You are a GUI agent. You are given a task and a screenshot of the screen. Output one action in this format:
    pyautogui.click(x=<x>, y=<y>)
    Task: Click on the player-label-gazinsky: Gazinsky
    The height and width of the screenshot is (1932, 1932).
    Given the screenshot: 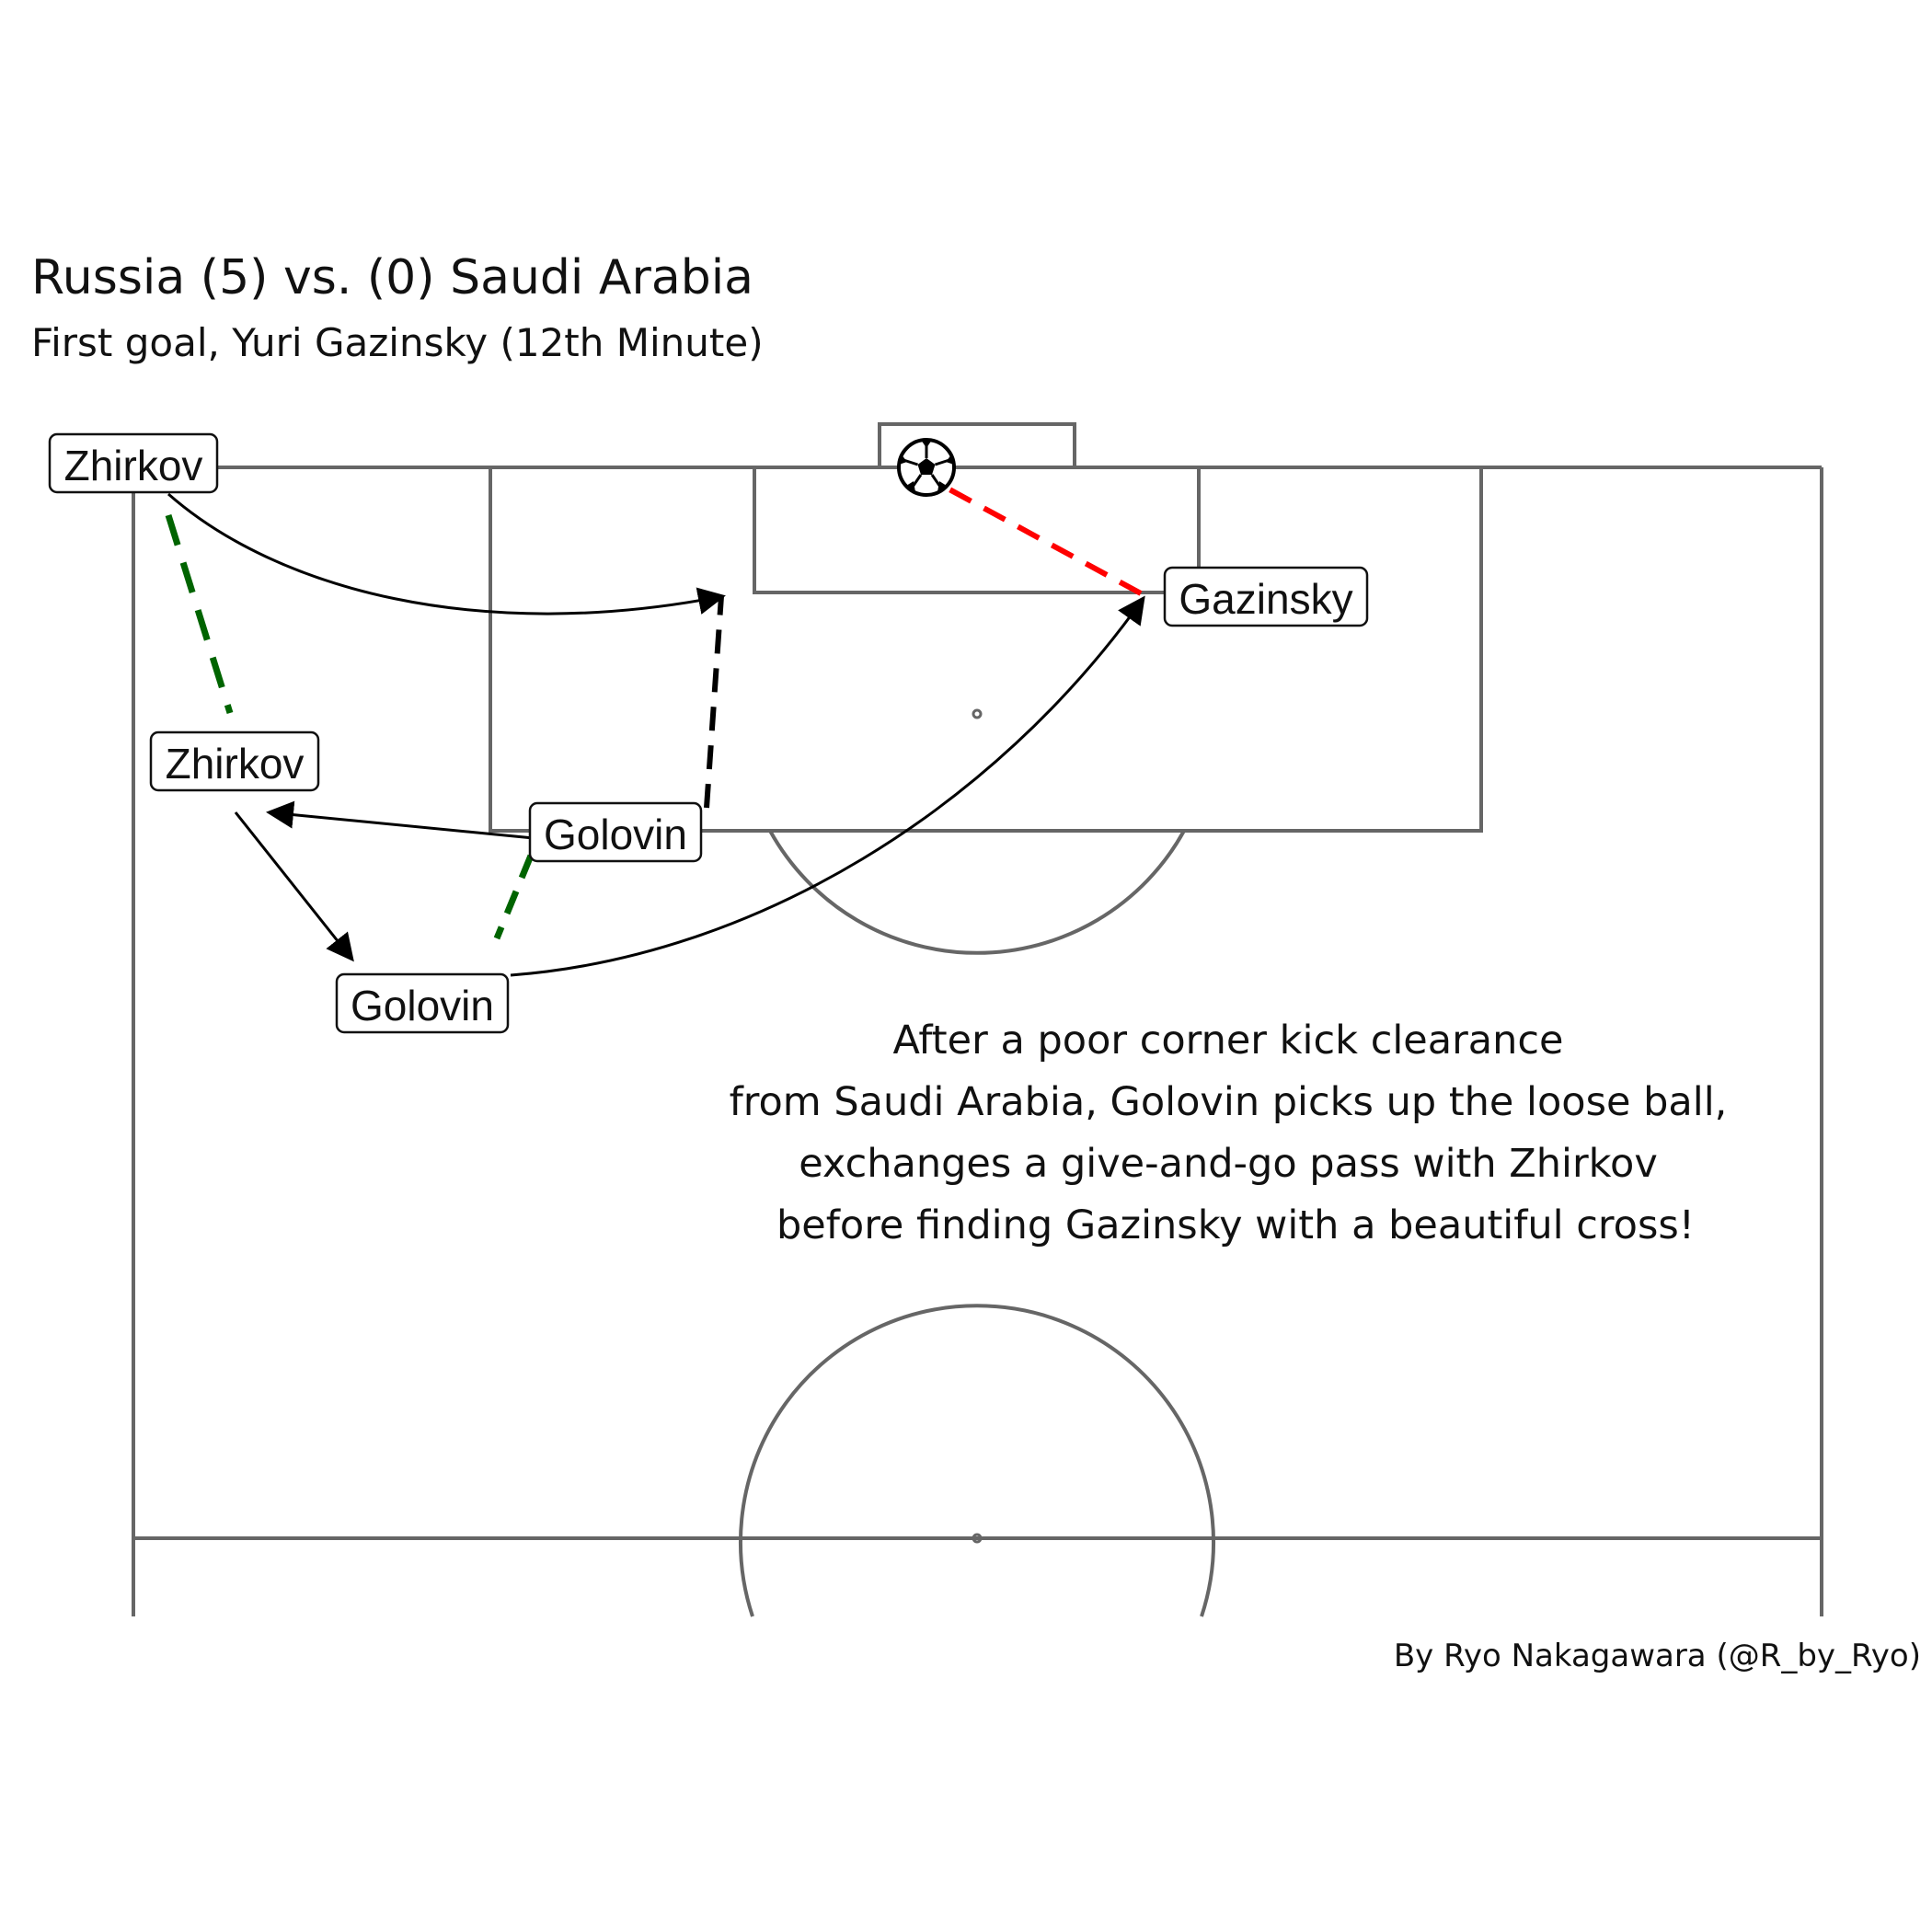 What is the action you would take?
    pyautogui.click(x=1266, y=596)
    